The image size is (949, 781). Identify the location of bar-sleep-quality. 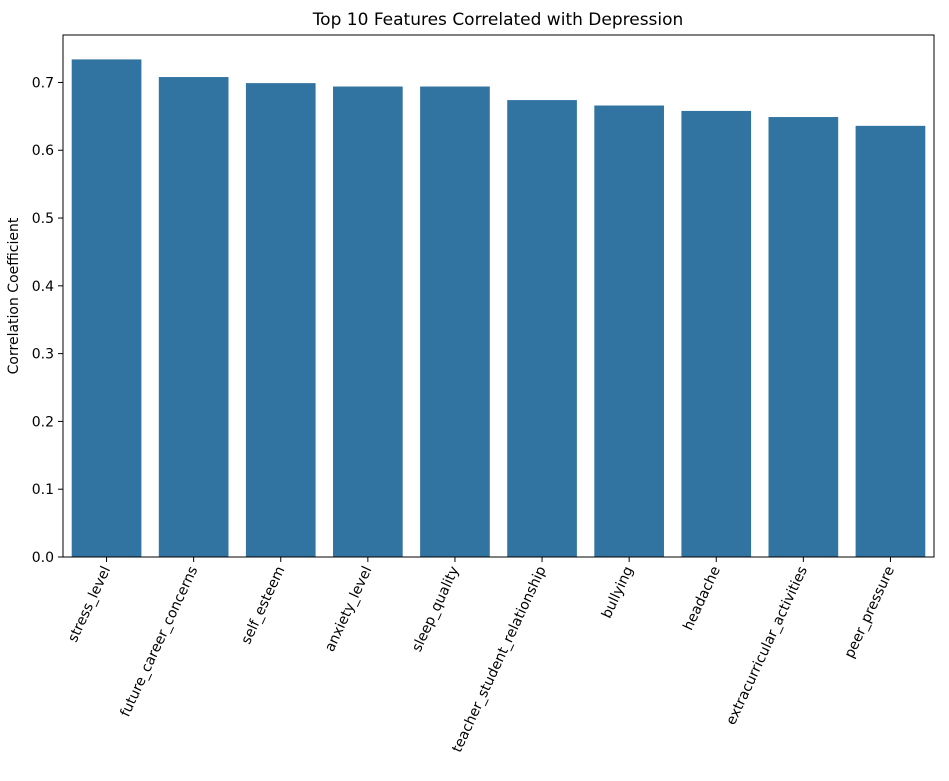
(455, 322).